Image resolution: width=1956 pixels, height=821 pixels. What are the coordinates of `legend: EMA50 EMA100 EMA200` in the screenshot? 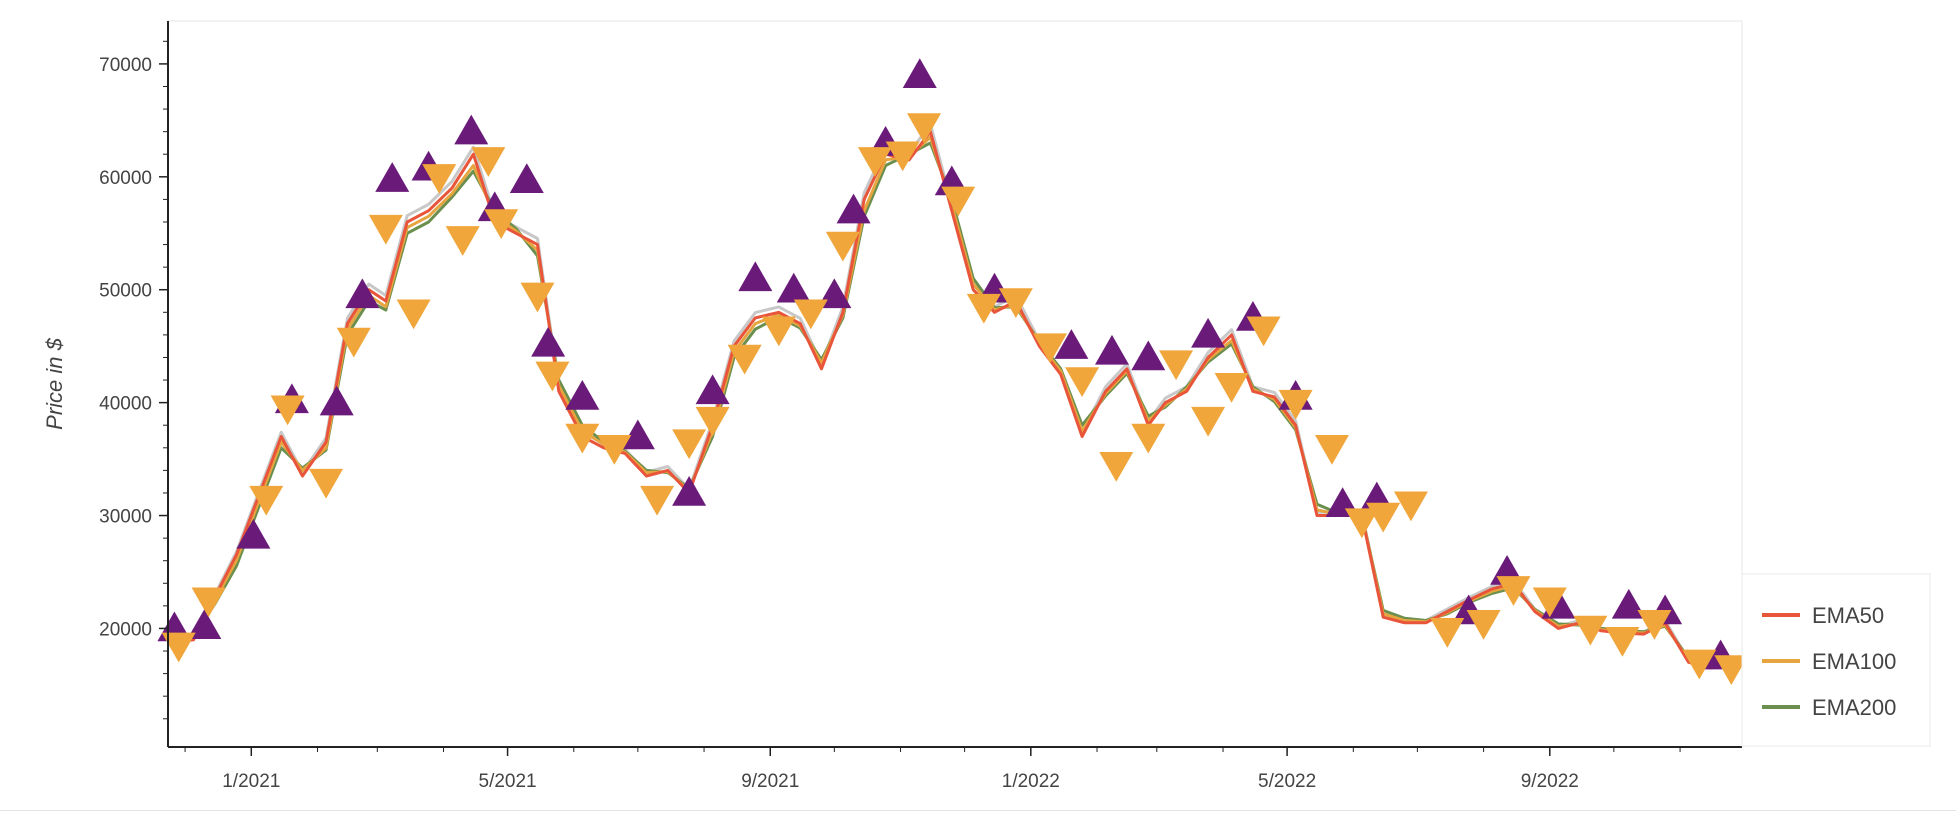 It's located at (1836, 660).